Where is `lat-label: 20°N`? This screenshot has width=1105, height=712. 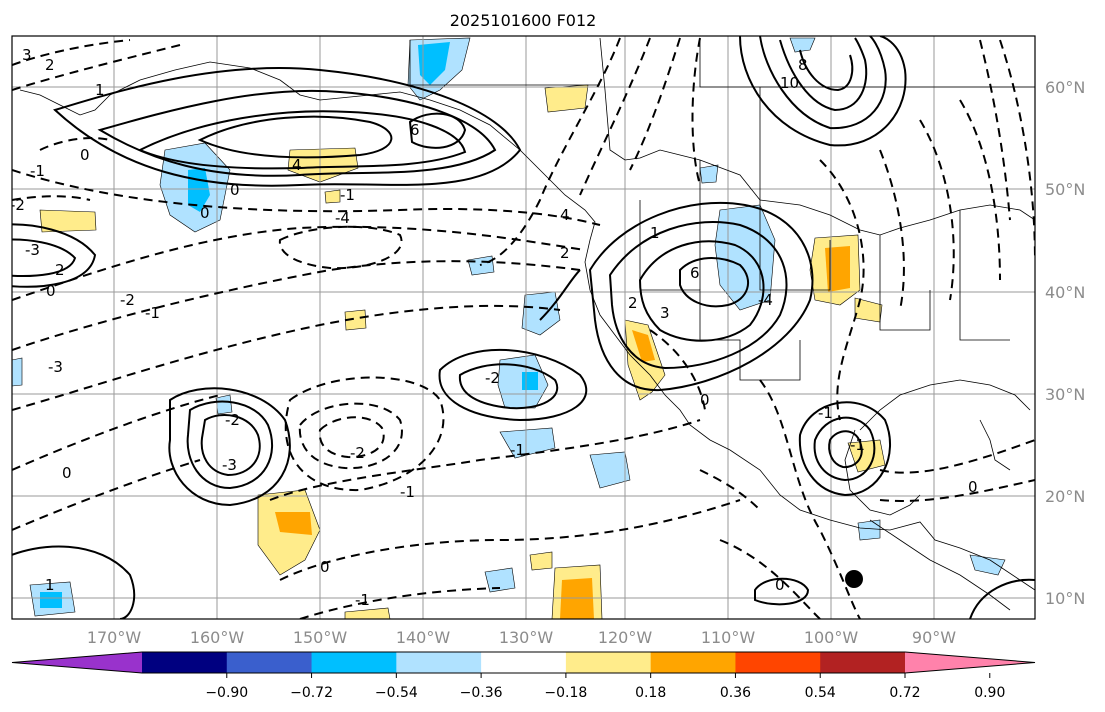
lat-label: 20°N is located at coordinates (1065, 496).